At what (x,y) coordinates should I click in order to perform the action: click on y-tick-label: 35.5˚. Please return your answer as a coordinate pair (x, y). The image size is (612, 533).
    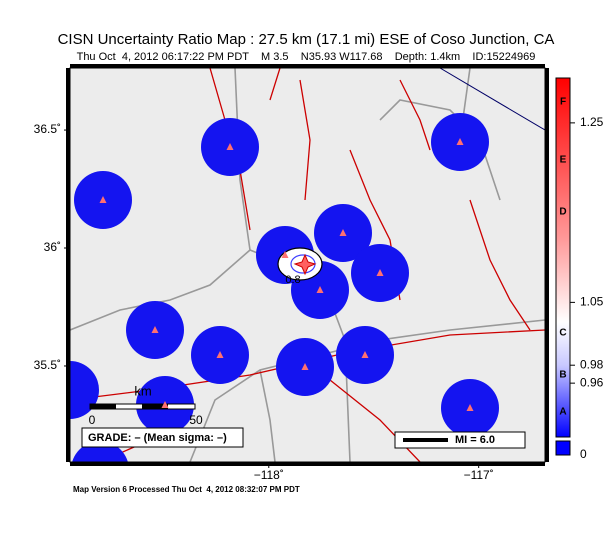
    Looking at the image, I should click on (47, 365).